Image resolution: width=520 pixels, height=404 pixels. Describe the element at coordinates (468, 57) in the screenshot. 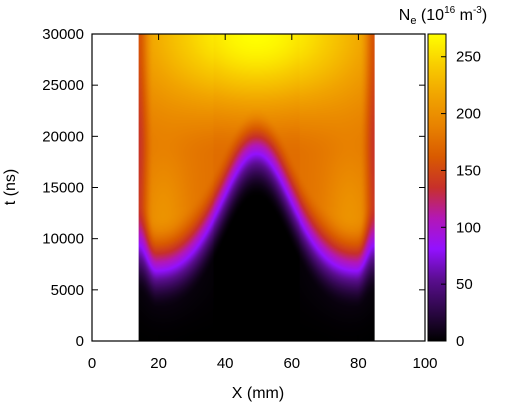

I see `colorbar-tick-label: 250` at that location.